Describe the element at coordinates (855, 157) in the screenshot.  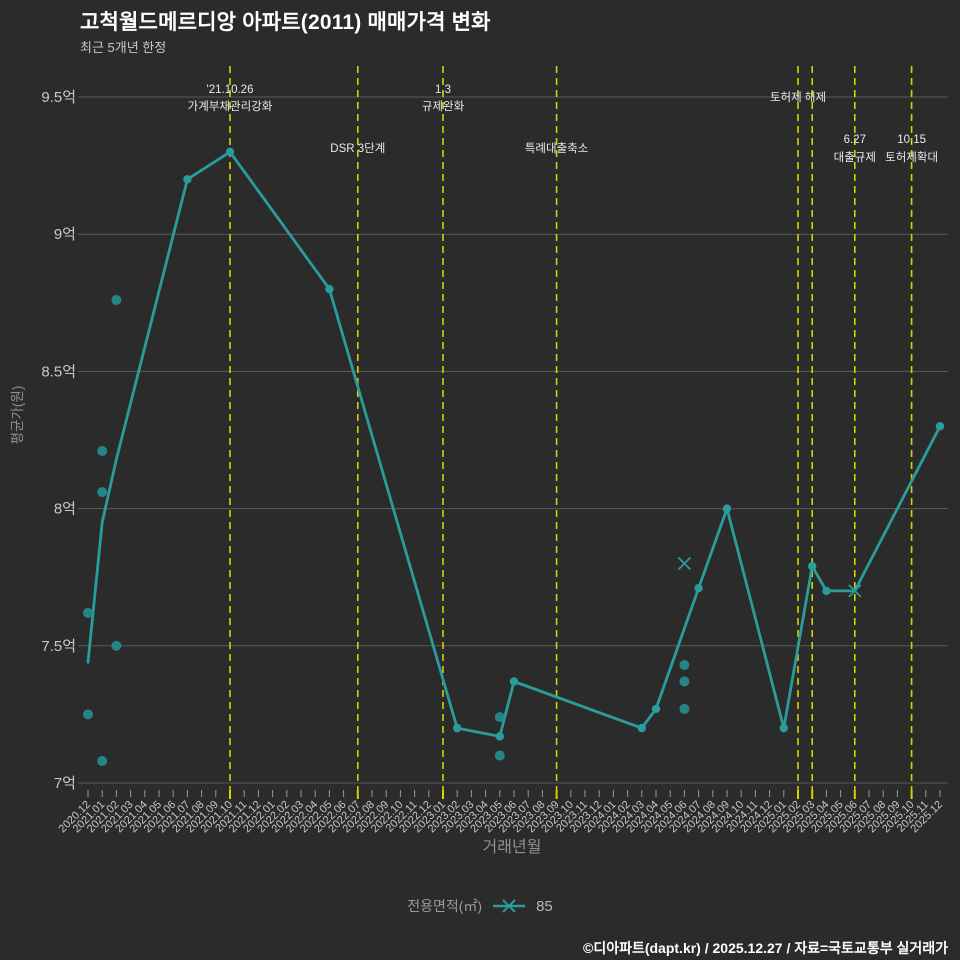
I see `event-label: 대출규제` at that location.